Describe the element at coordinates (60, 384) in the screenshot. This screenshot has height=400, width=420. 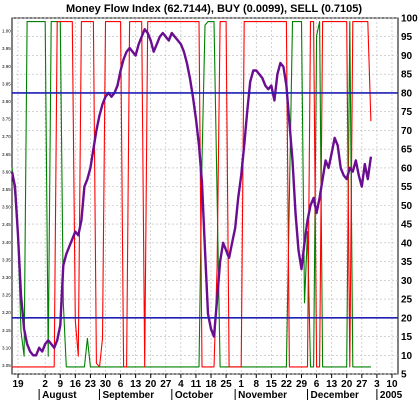
I see `x-day-label: 9` at that location.